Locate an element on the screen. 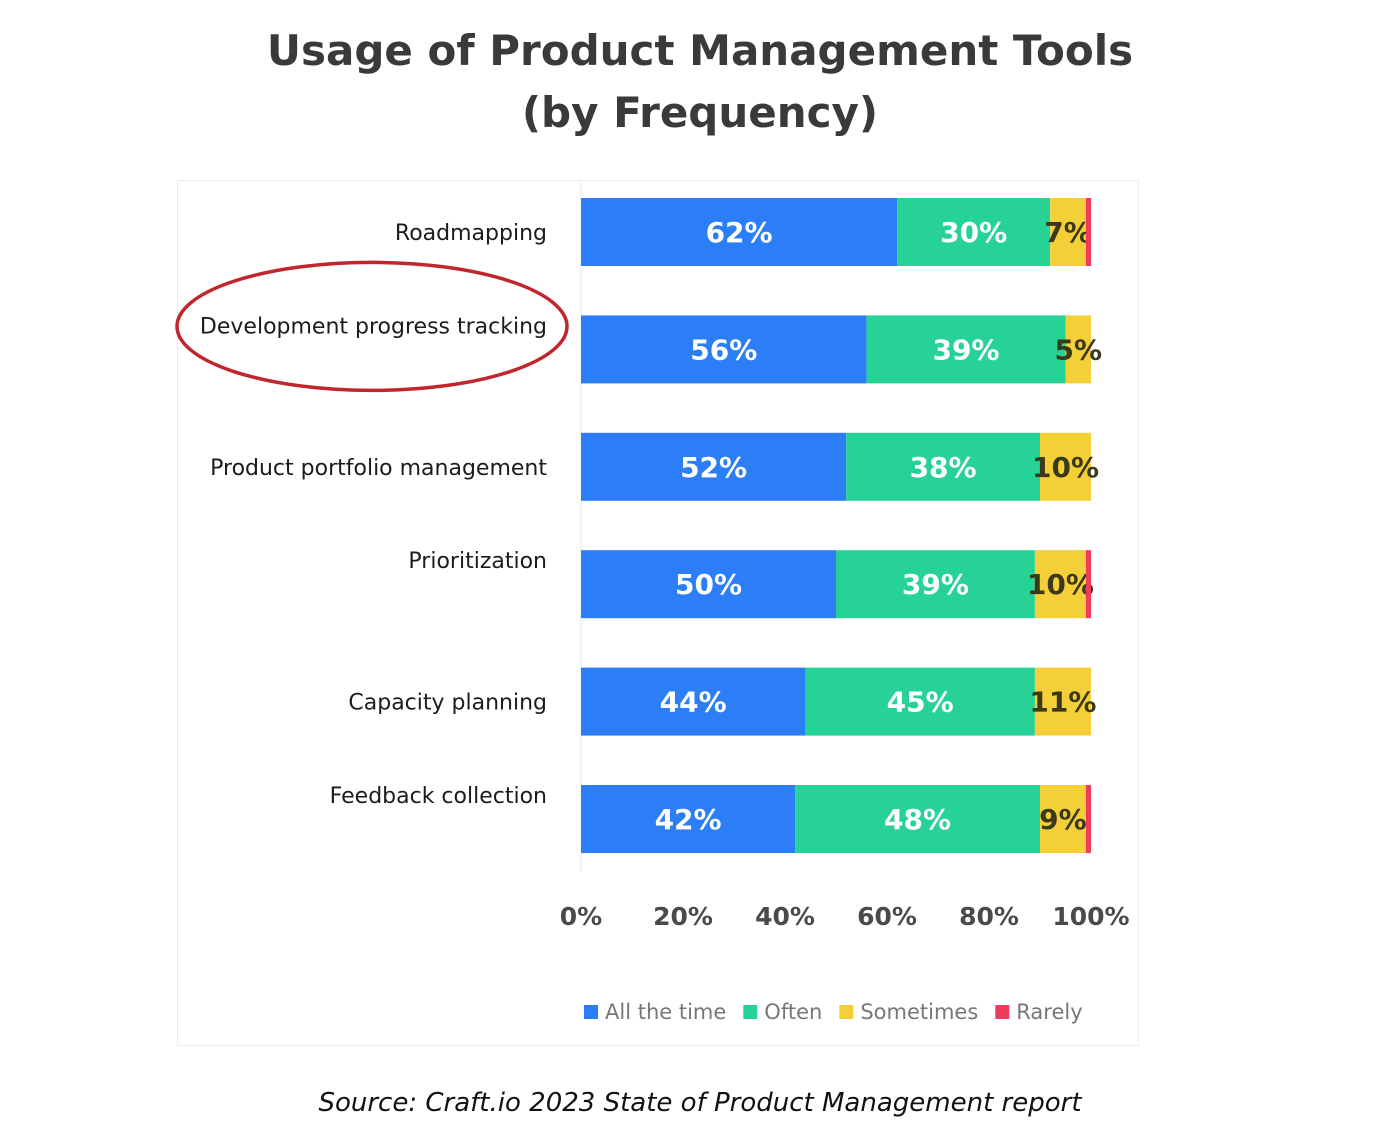 This screenshot has height=1147, width=1400. data-label: 7% is located at coordinates (1068, 232).